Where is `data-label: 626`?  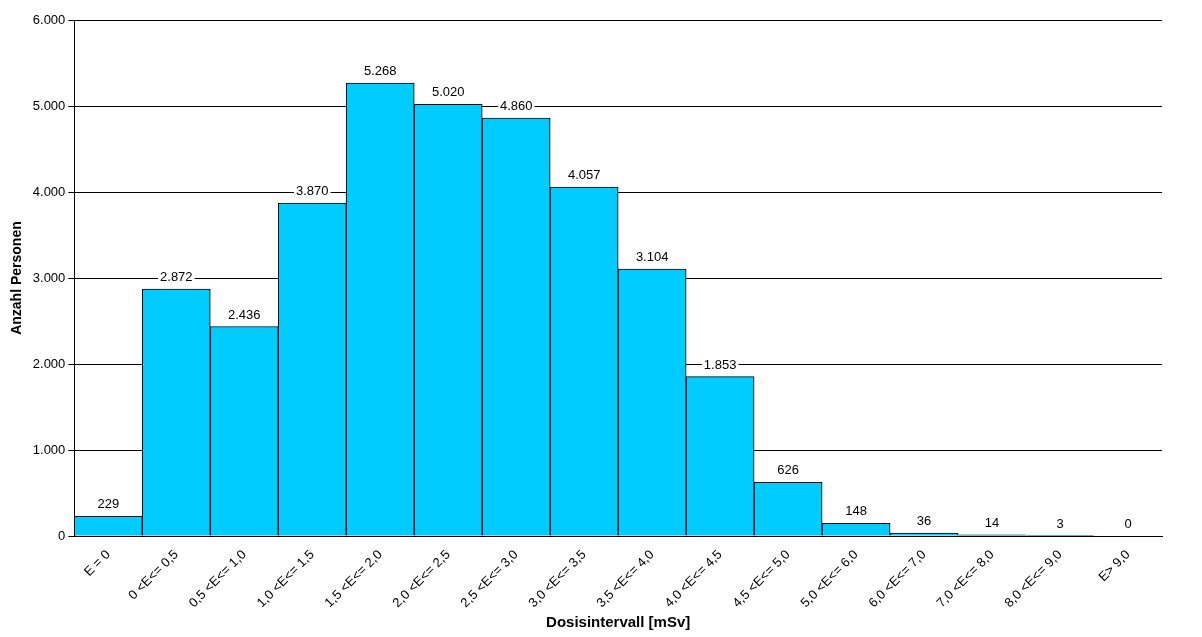 data-label: 626 is located at coordinates (788, 470).